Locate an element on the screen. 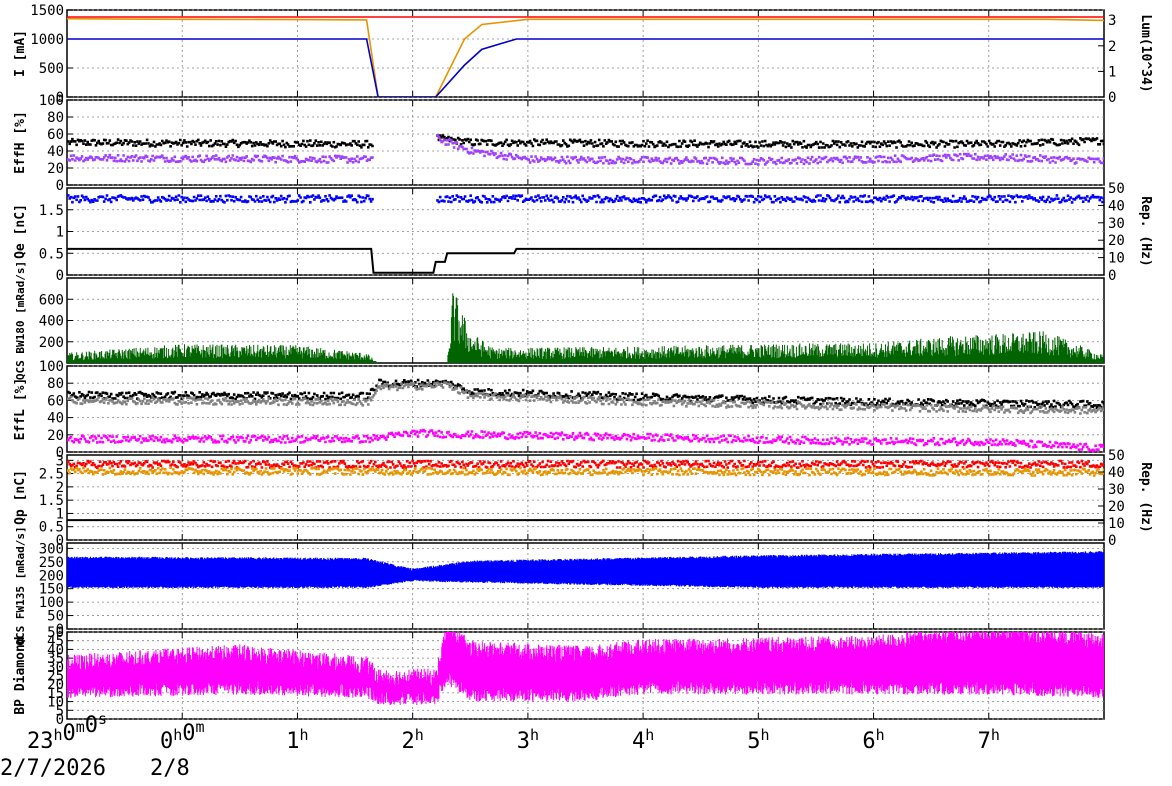  panel-frame is located at coordinates (585, 53).